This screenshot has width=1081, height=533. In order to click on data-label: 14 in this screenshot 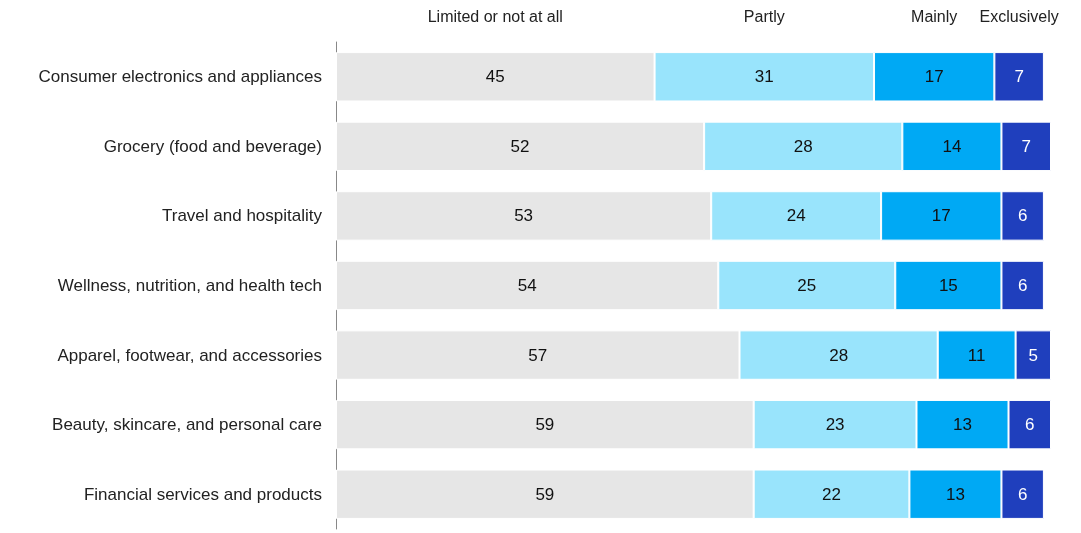, I will do `click(952, 146)`.